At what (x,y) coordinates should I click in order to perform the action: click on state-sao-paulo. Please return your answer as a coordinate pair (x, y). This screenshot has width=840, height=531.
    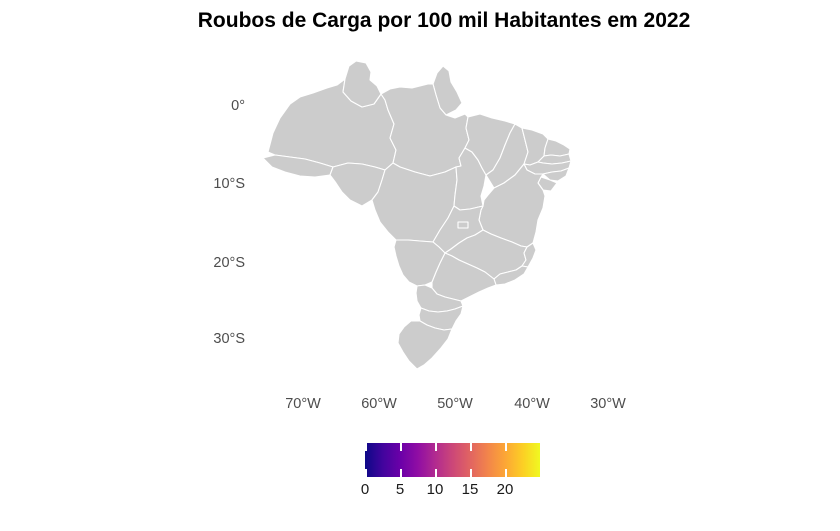
    Looking at the image, I should click on (464, 277).